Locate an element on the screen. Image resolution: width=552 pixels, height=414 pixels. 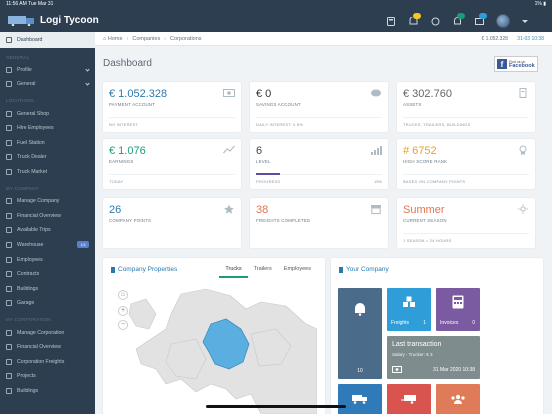
breadcrumb-home: Home is located at coordinates (115, 38).